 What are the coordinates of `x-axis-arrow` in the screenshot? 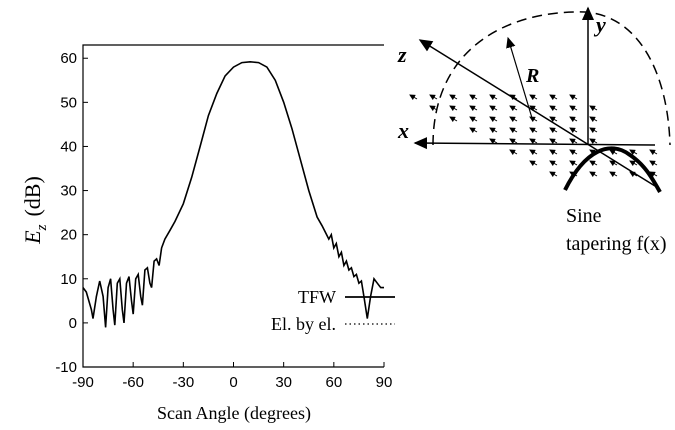 It's located at (534, 143).